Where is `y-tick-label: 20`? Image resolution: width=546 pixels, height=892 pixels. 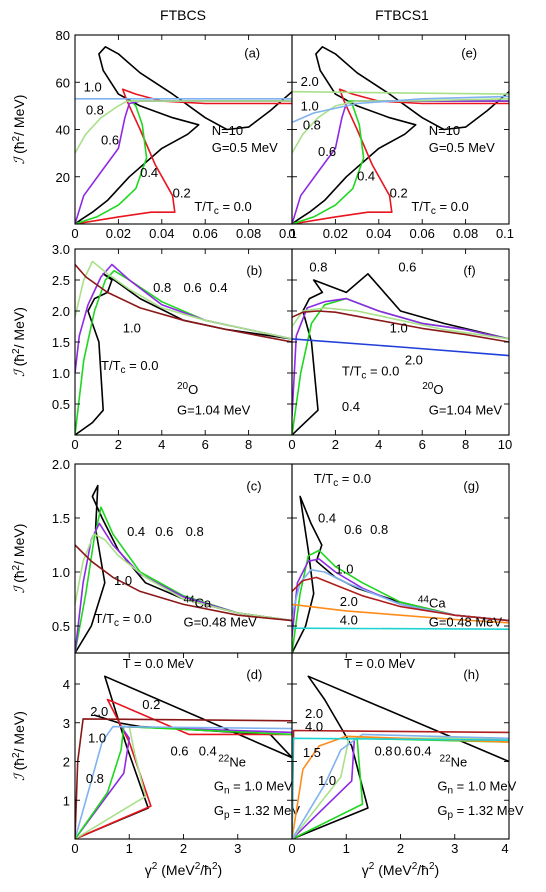
y-tick-label: 20 is located at coordinates (63, 177).